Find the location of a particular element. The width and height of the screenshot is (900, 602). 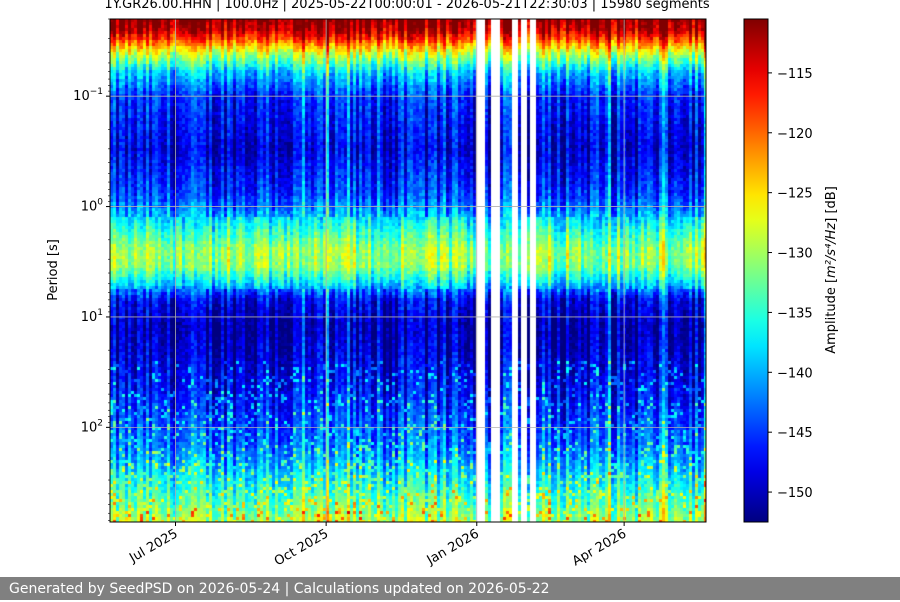

y-axis-label: Period [s] is located at coordinates (53, 270).